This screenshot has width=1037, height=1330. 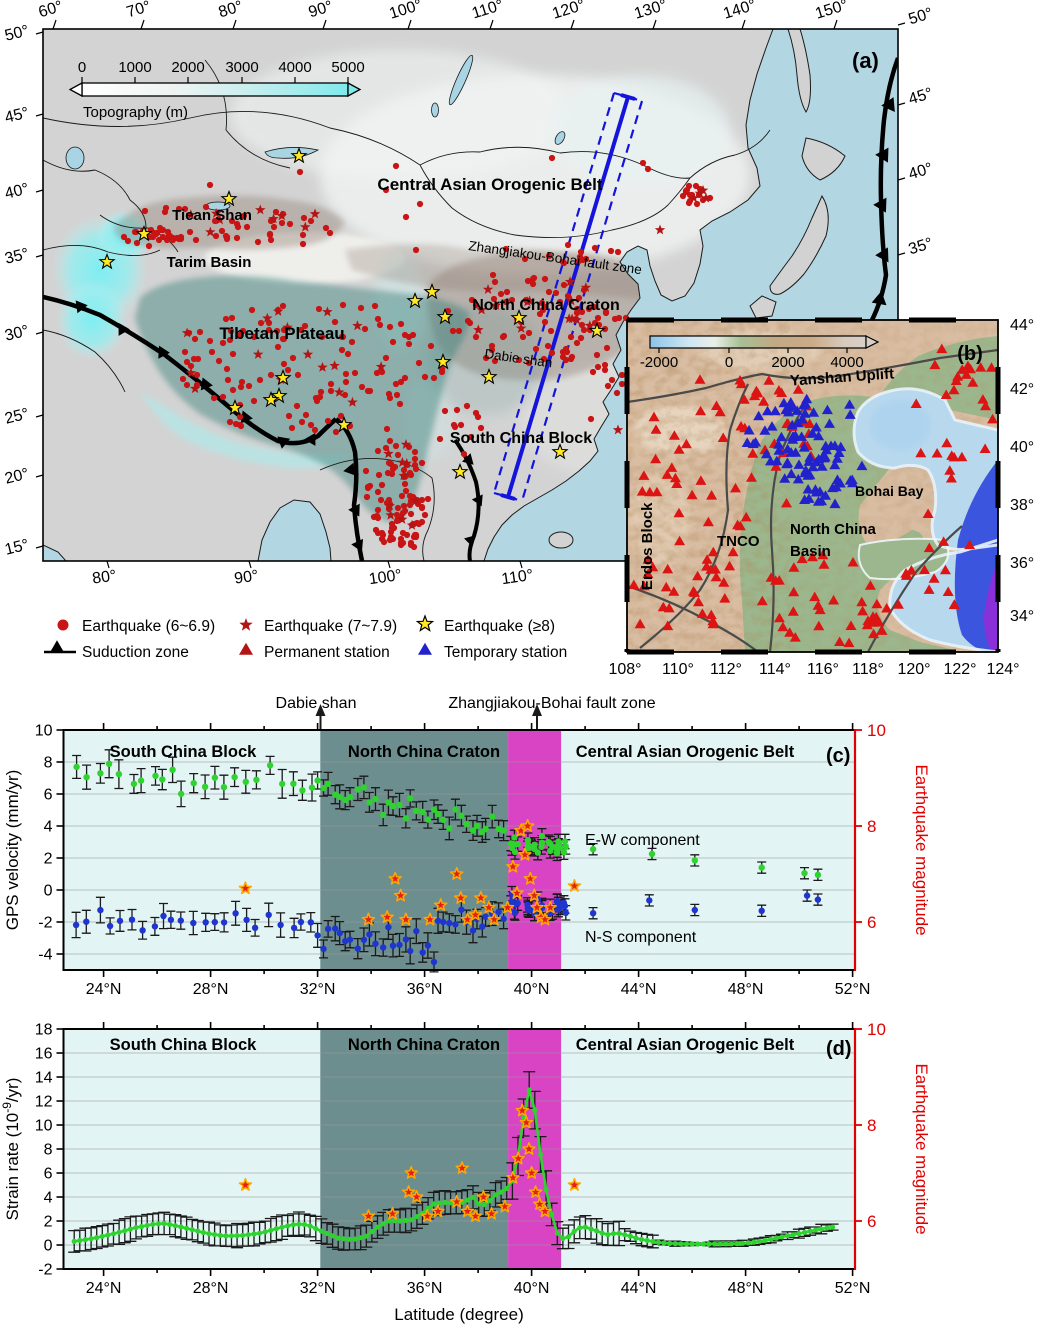 I want to click on svg-text: Suduction zone, so click(x=135, y=652).